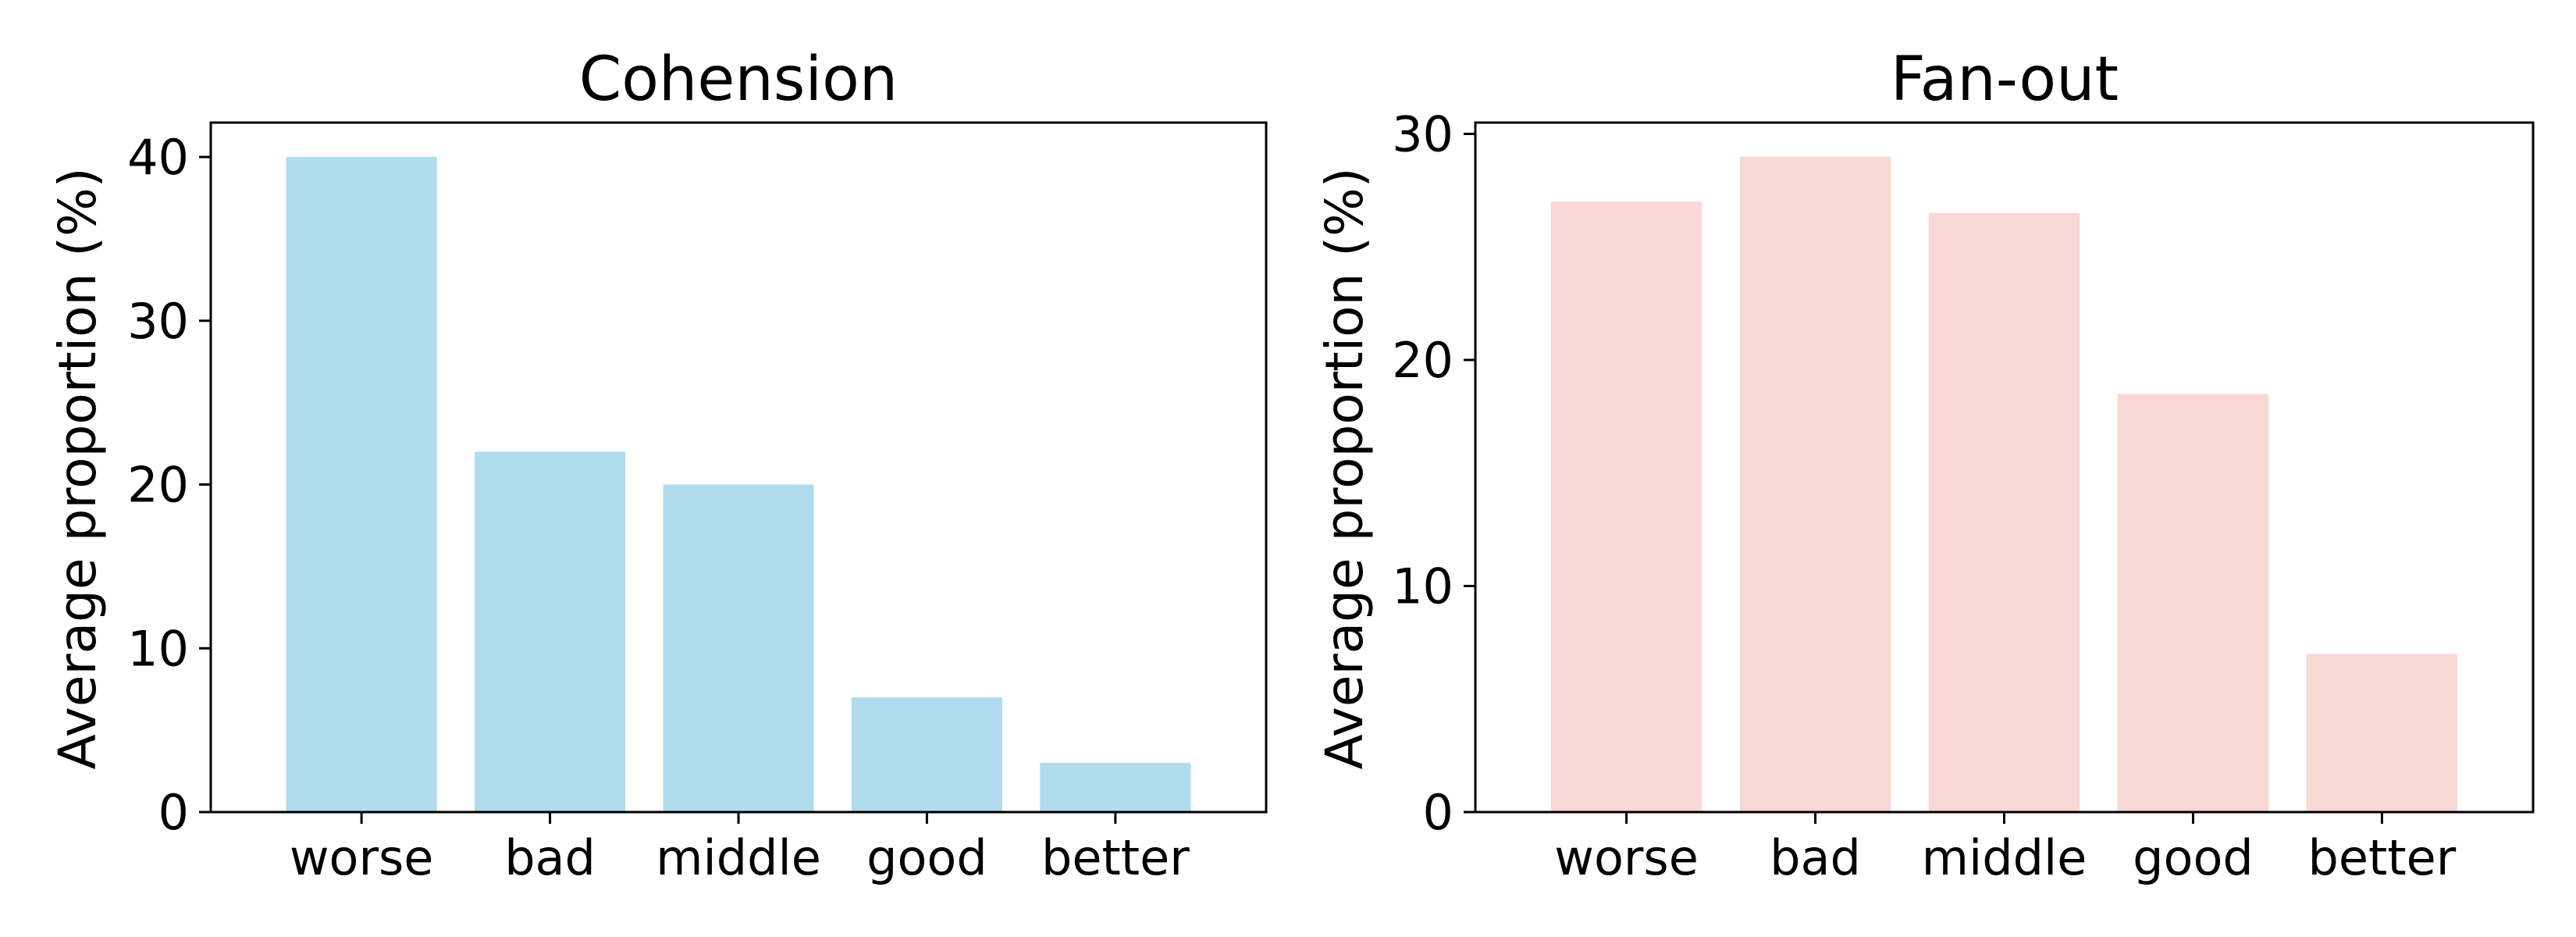 The image size is (2576, 937). I want to click on y-tick-label: 40, so click(158, 157).